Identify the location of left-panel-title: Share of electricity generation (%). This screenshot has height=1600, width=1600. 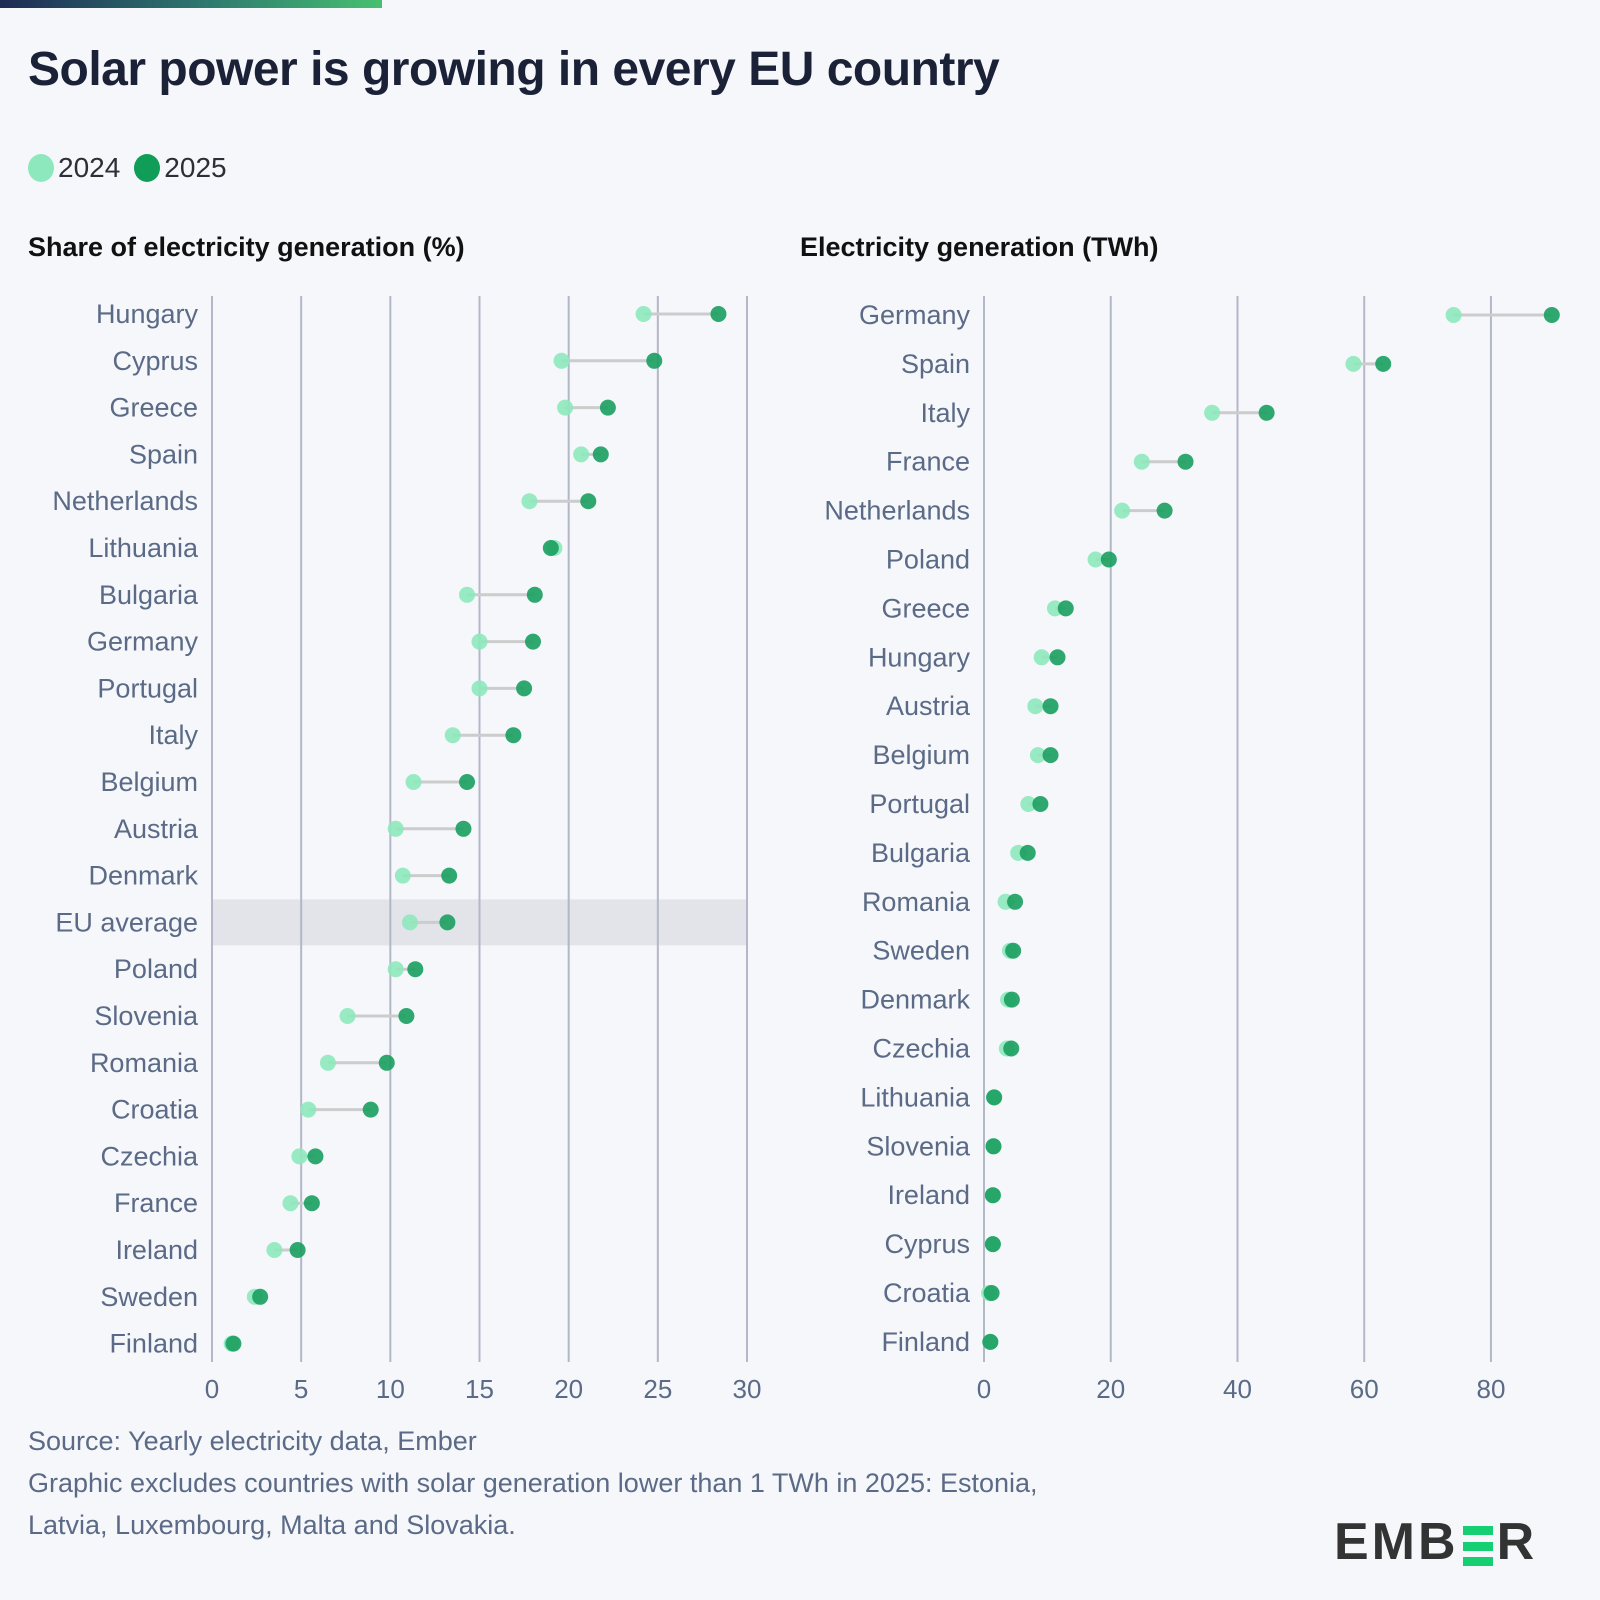
(246, 247).